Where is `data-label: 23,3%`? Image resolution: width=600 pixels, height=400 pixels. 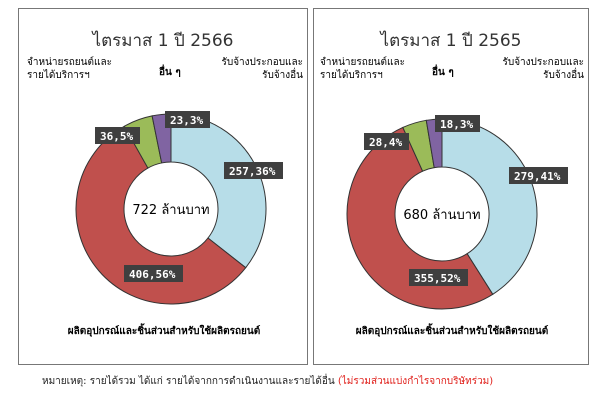 data-label: 23,3% is located at coordinates (186, 120).